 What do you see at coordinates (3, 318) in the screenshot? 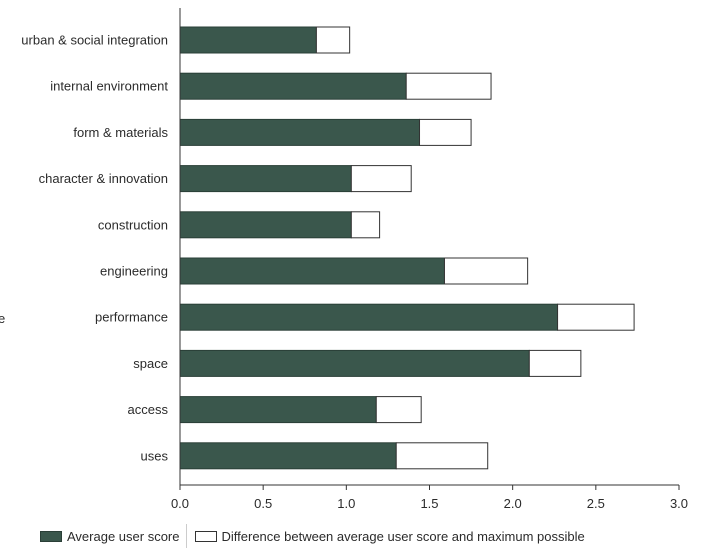
I see `y-axis-label-fragment: e` at bounding box center [3, 318].